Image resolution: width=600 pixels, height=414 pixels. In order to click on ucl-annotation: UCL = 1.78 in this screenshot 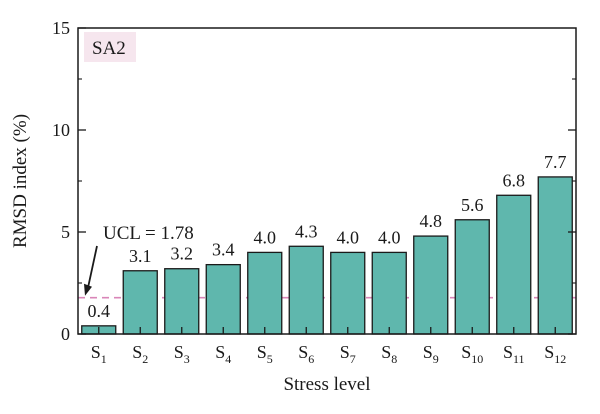, I will do `click(139, 259)`.